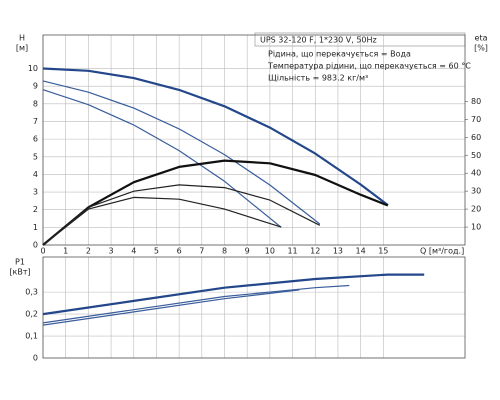  What do you see at coordinates (247, 251) in the screenshot?
I see `x-tick-label: 9` at bounding box center [247, 251].